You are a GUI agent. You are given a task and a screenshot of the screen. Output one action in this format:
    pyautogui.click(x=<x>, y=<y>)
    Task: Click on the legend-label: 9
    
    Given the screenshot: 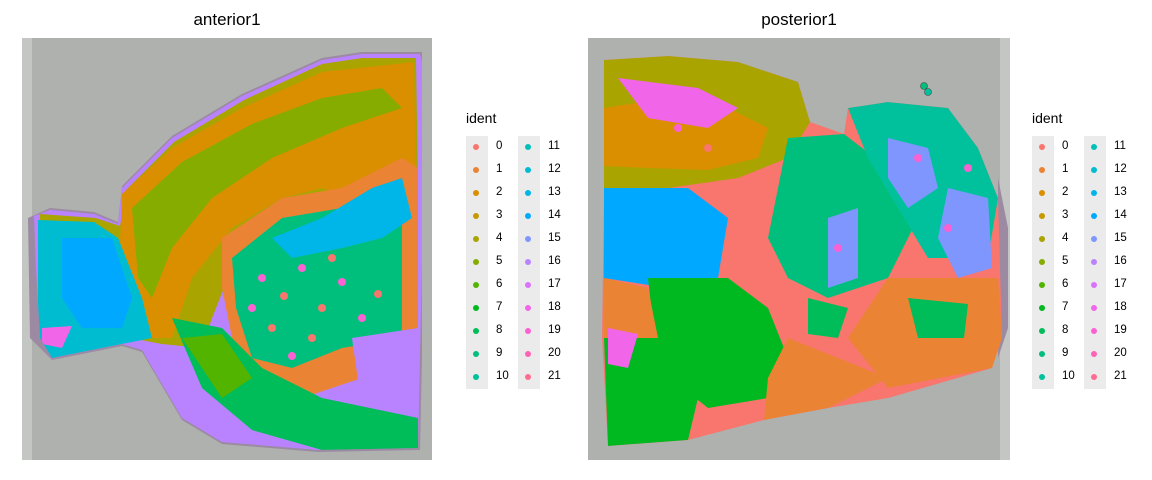 What is the action you would take?
    pyautogui.click(x=1065, y=353)
    